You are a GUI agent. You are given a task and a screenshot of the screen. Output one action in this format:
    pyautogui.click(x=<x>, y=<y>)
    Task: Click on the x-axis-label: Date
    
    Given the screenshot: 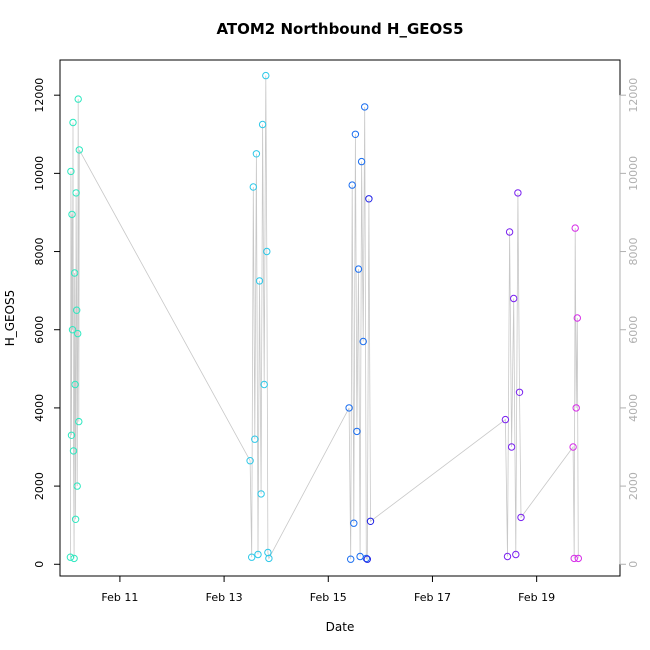 What is the action you would take?
    pyautogui.click(x=340, y=627)
    